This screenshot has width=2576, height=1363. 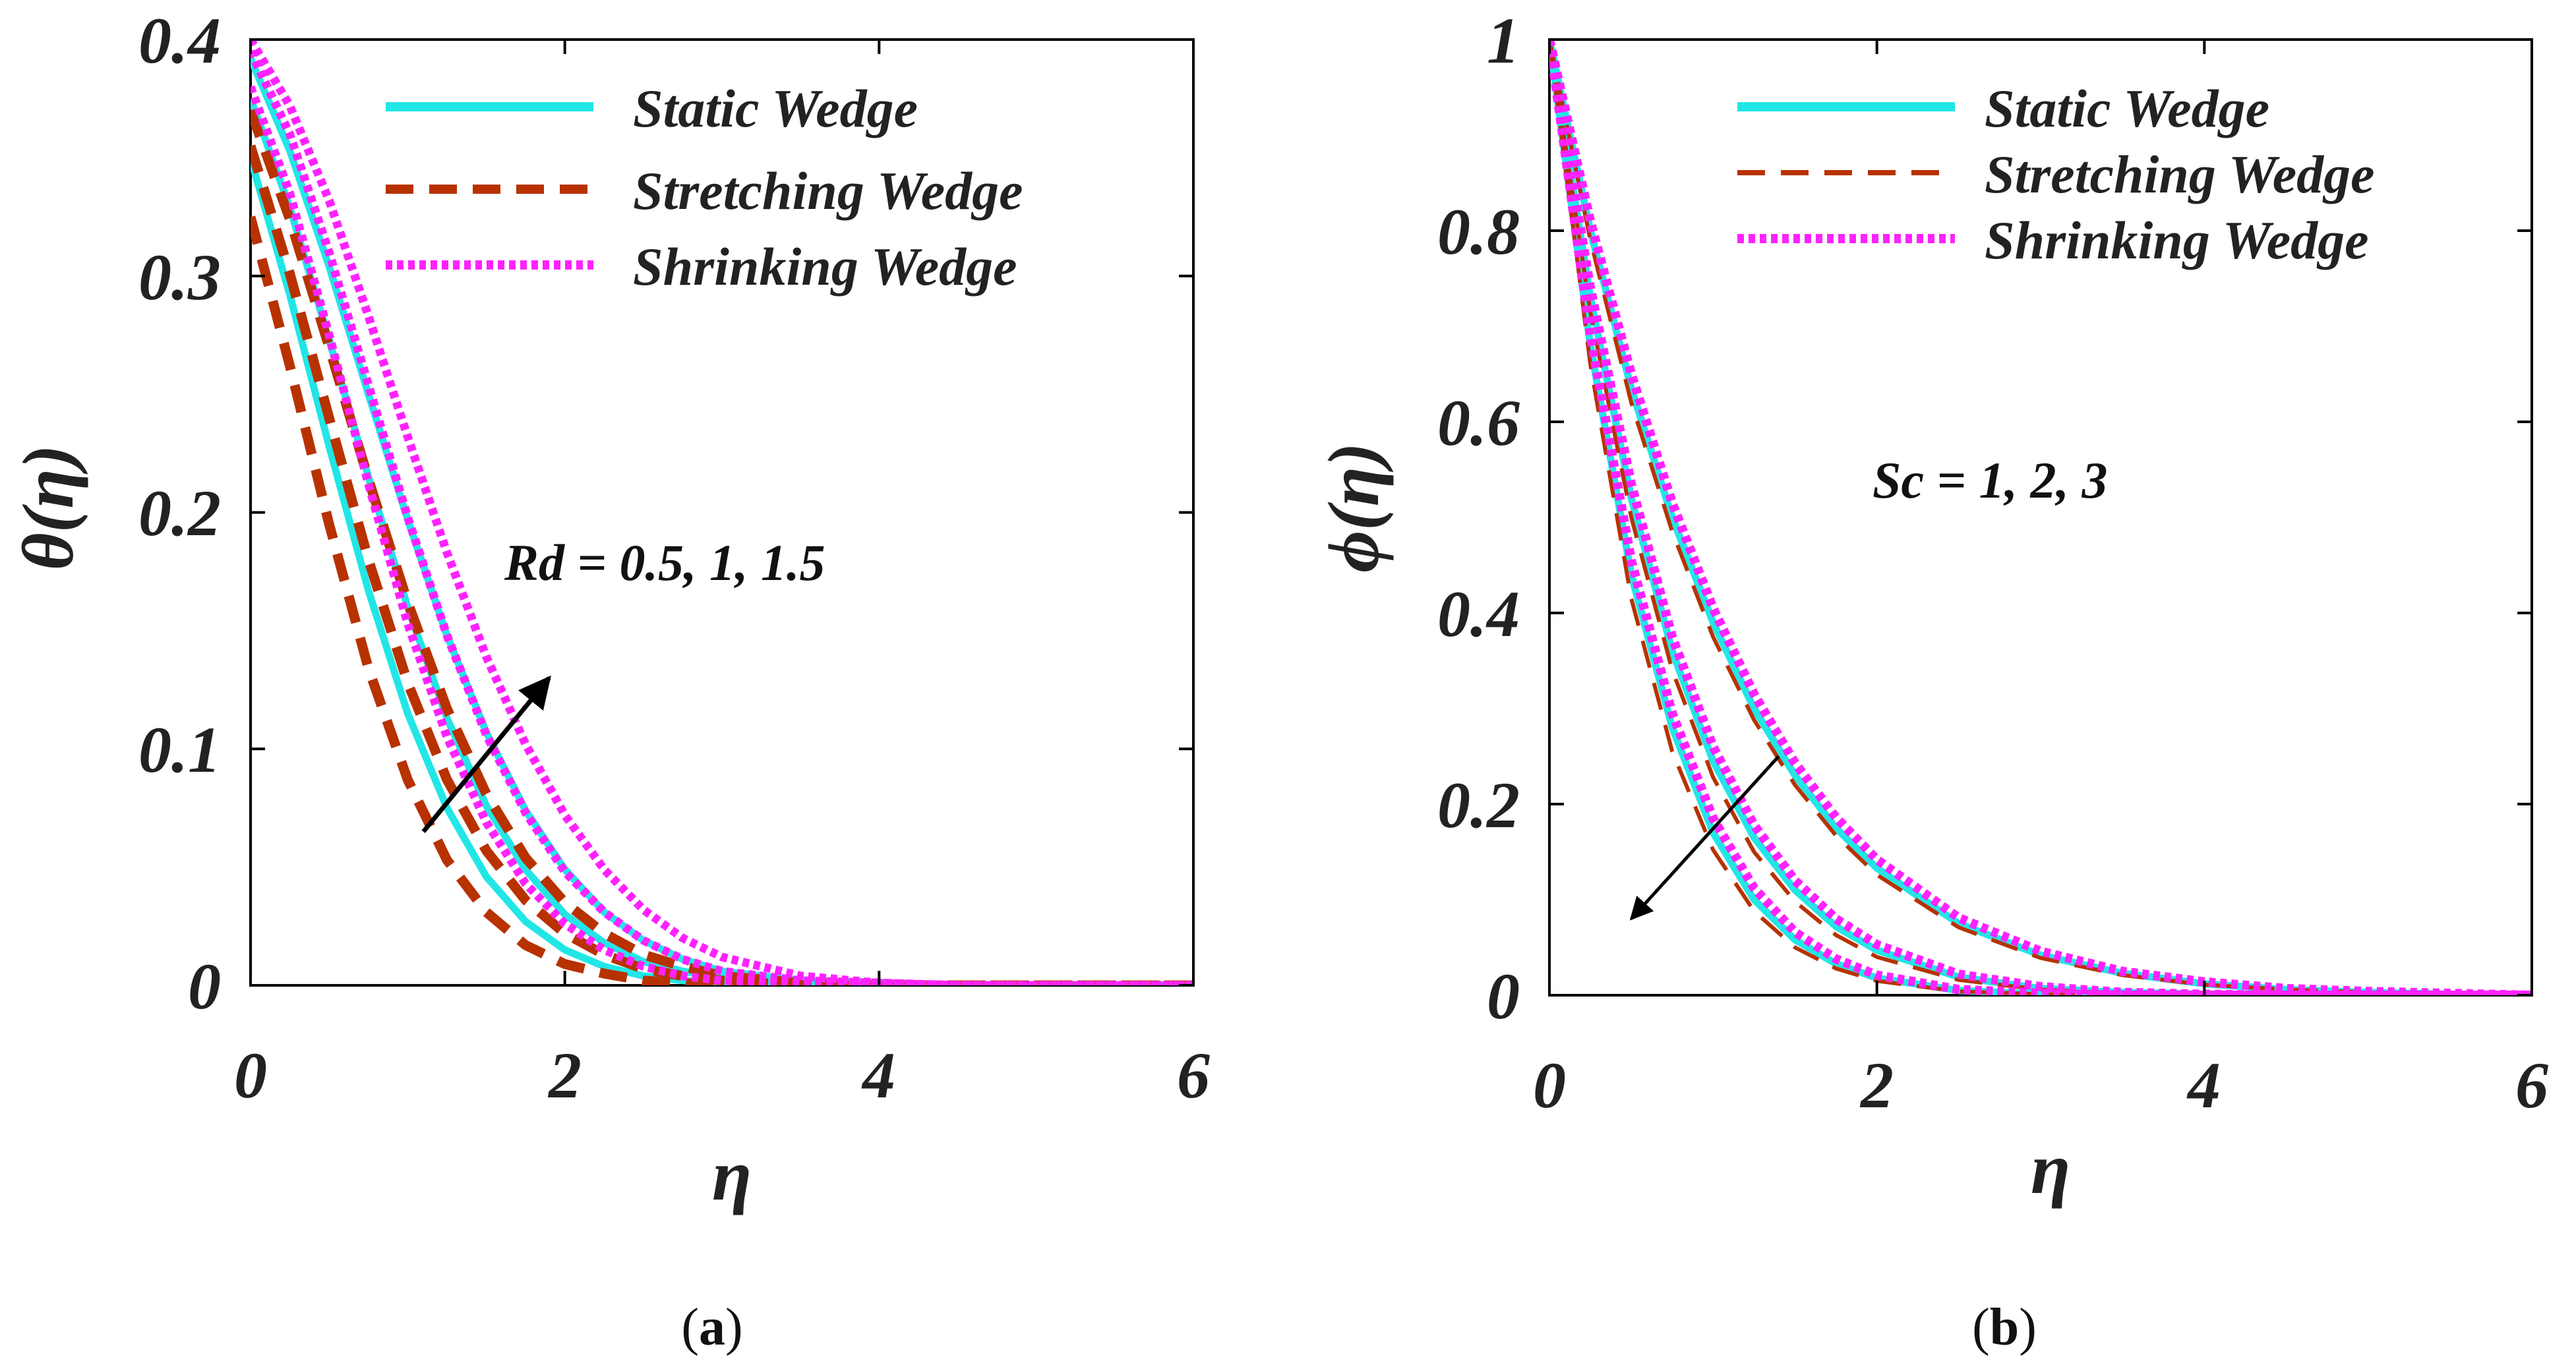 What do you see at coordinates (1478, 231) in the screenshot?
I see `y-tick-label: 0.8` at bounding box center [1478, 231].